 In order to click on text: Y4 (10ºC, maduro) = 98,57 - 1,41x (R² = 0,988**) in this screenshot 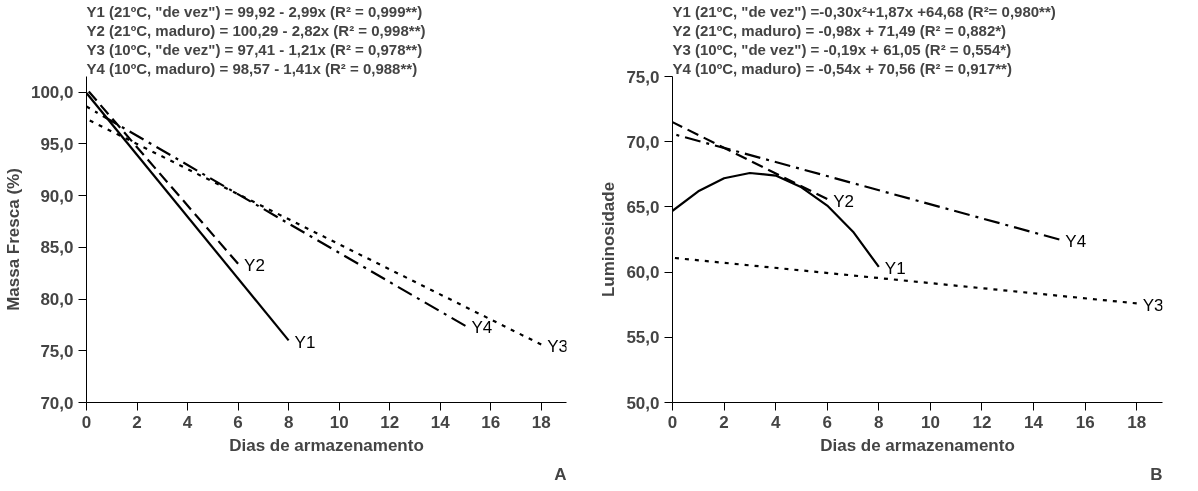, I will do `click(252, 68)`.